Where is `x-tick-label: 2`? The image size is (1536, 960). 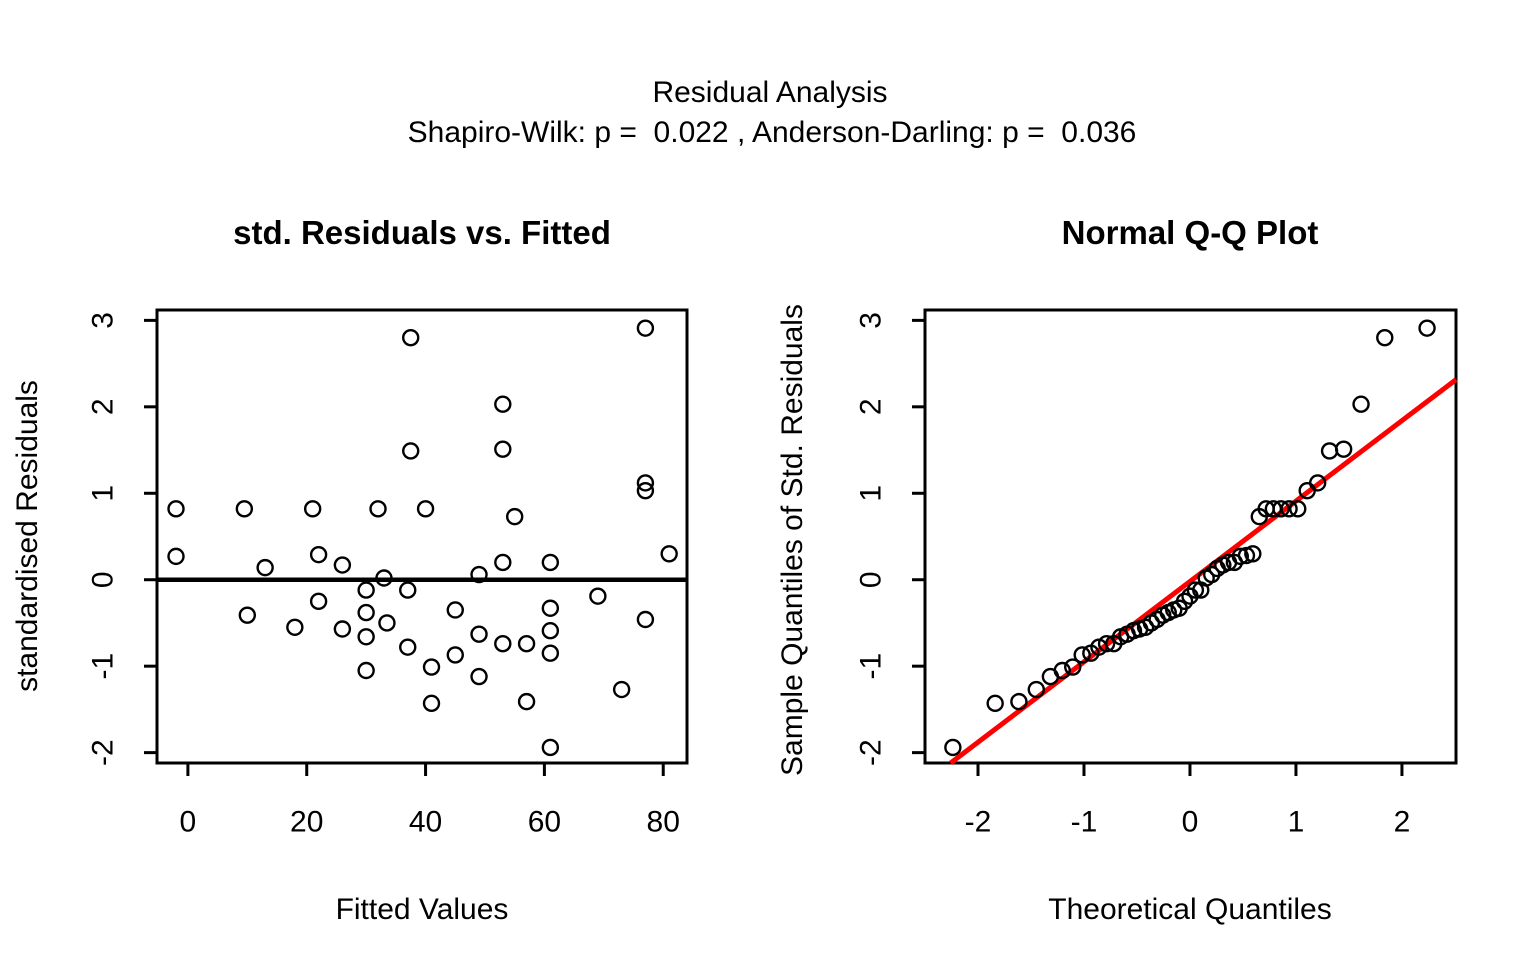 x-tick-label: 2 is located at coordinates (1402, 822).